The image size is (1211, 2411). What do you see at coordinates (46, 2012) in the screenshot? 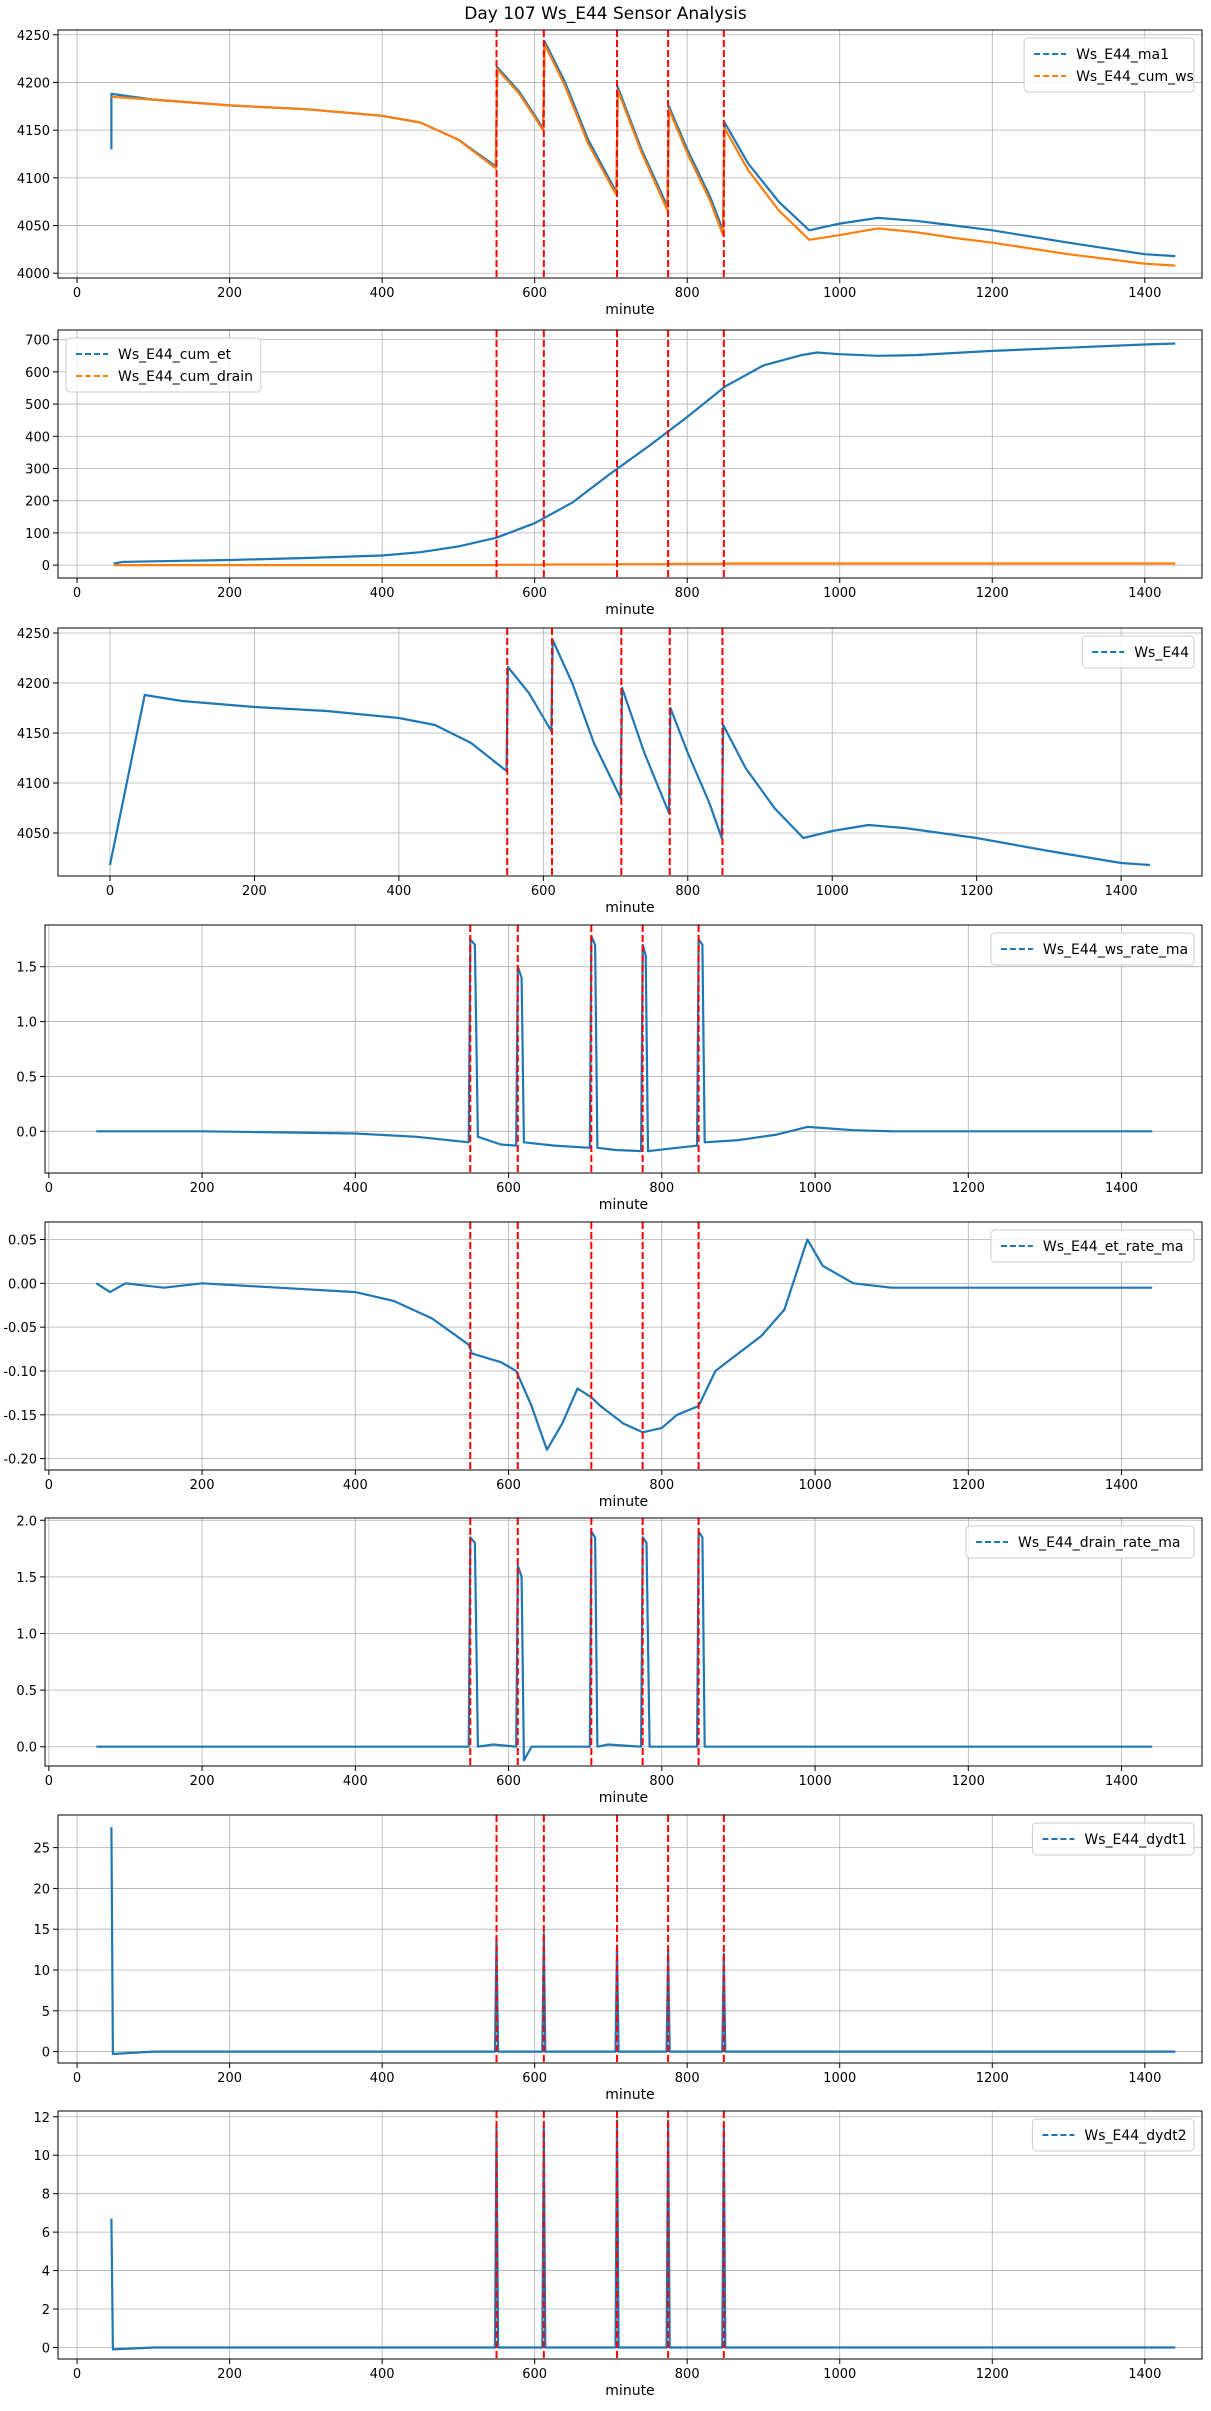
I see `y-tick-label: 5` at bounding box center [46, 2012].